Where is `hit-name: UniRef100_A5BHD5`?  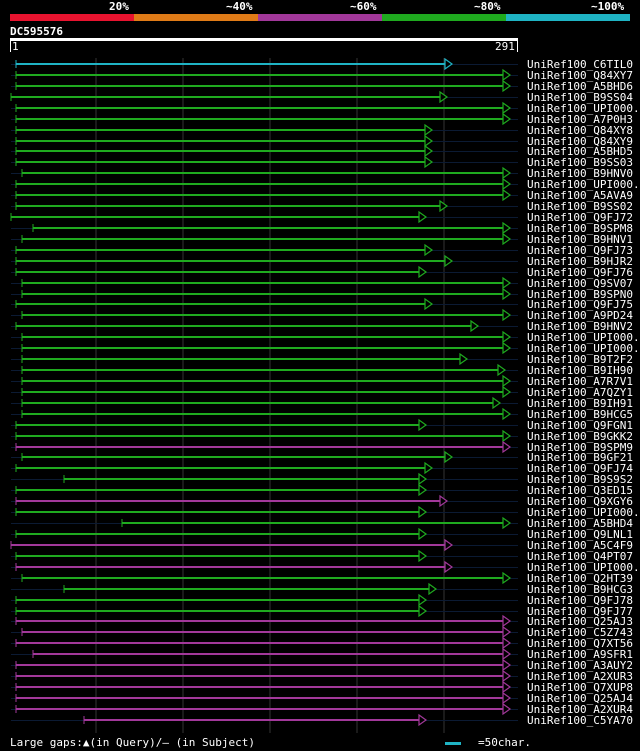 hit-name: UniRef100_A5BHD5 is located at coordinates (580, 151).